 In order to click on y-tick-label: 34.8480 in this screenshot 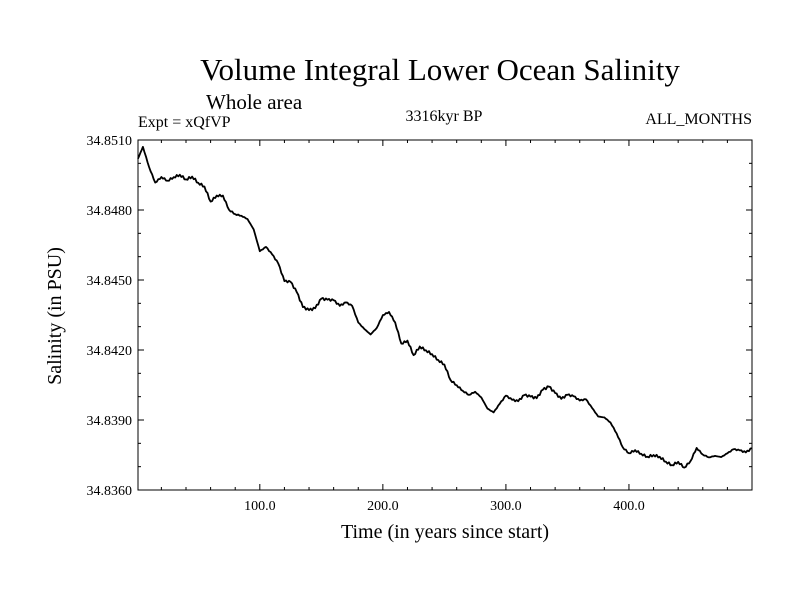, I will do `click(110, 211)`.